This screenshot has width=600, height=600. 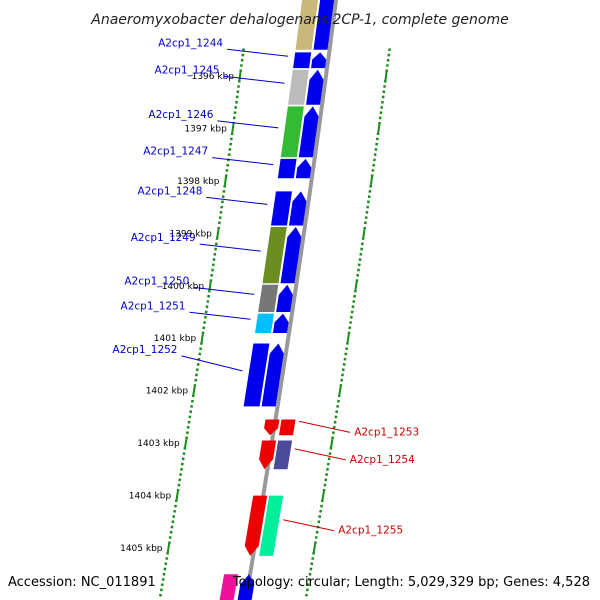 I want to click on tick-label: 1398 kbp, so click(x=198, y=182).